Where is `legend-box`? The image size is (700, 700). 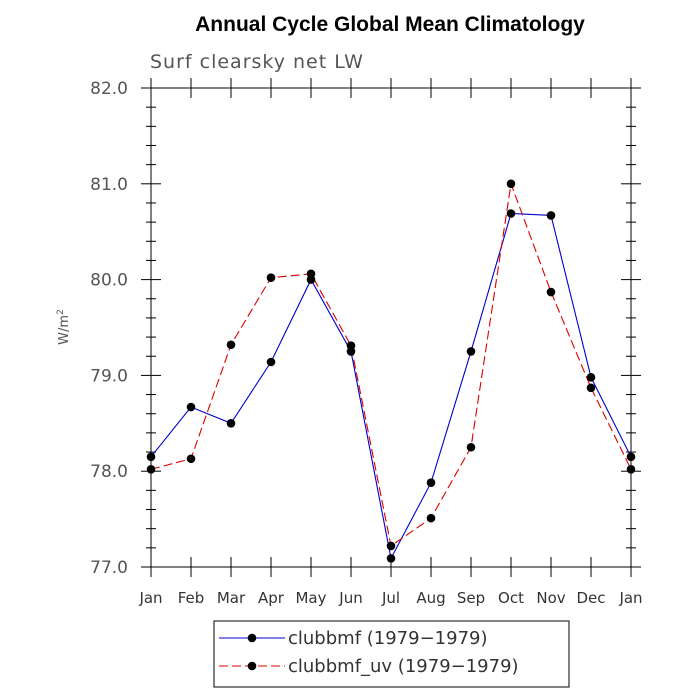 legend-box is located at coordinates (391, 654).